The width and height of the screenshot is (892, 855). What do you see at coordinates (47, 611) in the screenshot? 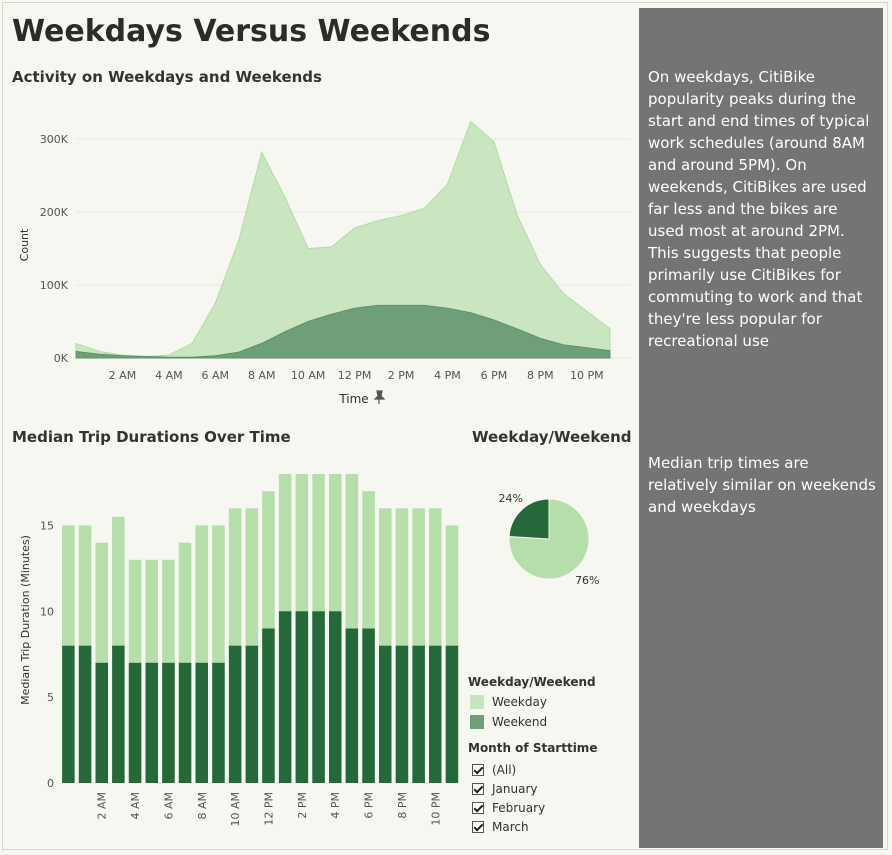
I see `bar-y-tick-label: 10` at bounding box center [47, 611].